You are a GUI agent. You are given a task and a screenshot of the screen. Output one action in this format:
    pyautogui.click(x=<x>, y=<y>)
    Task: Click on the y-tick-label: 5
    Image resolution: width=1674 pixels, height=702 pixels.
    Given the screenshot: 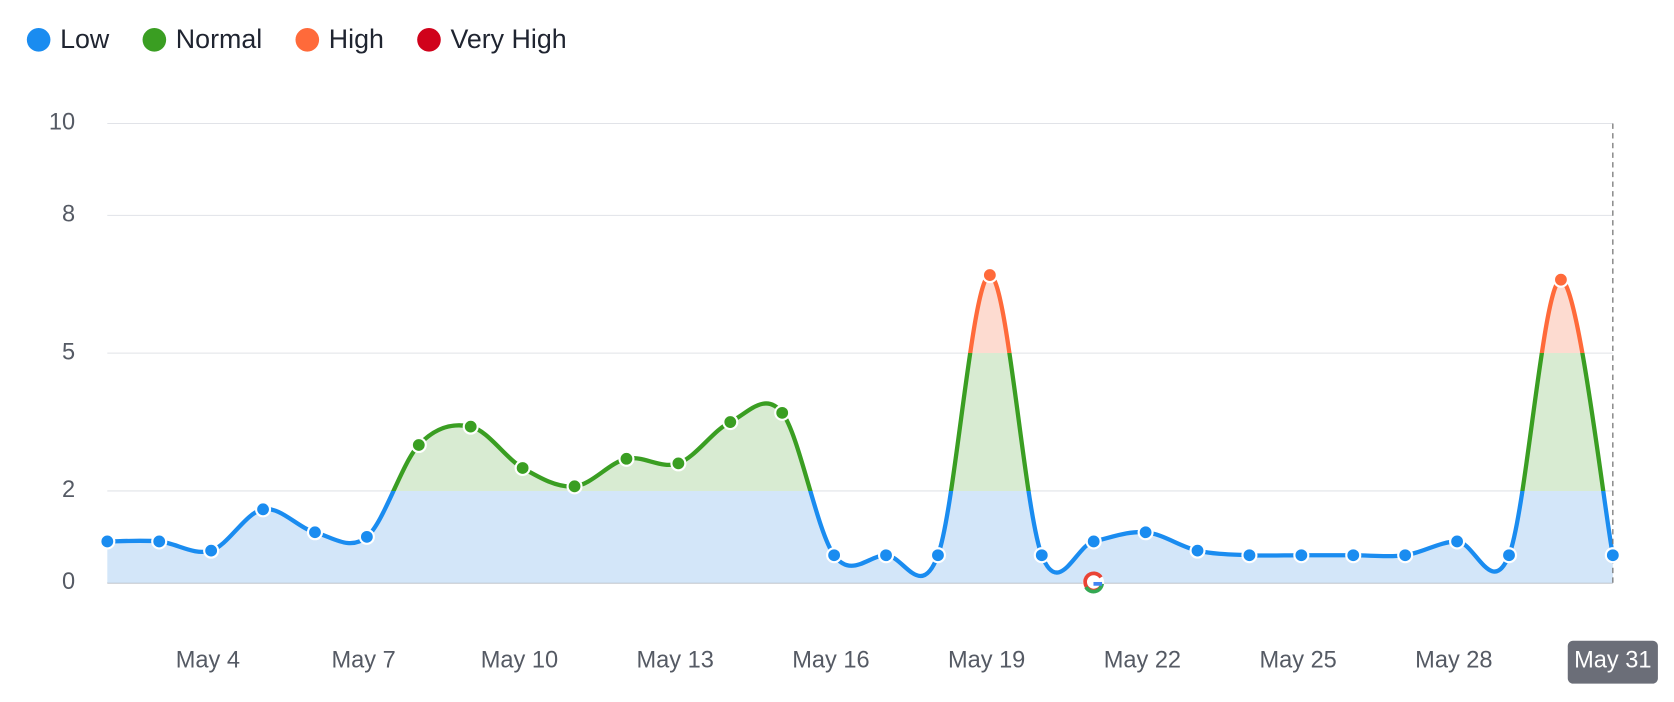 What is the action you would take?
    pyautogui.click(x=68, y=352)
    